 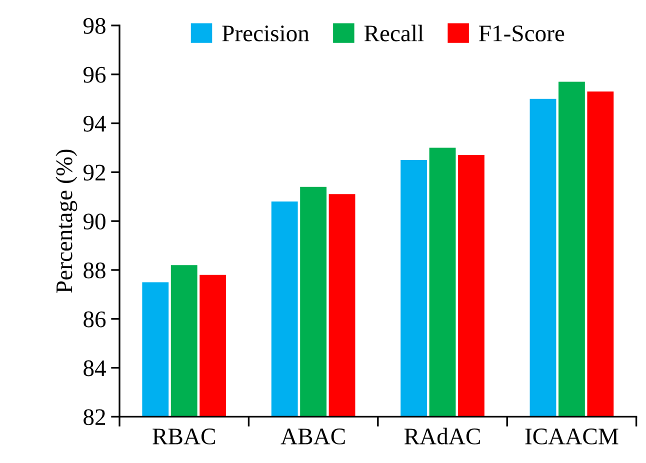 What do you see at coordinates (95, 319) in the screenshot?
I see `y-tick-label: 86` at bounding box center [95, 319].